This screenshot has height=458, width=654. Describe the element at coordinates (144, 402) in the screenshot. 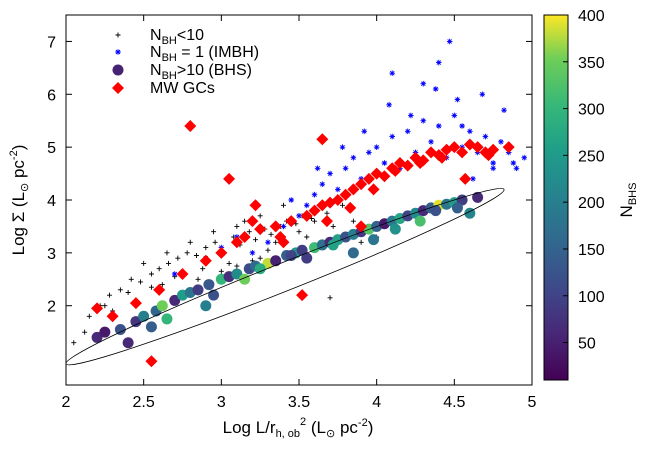

I see `x-tick-label: 2.5` at that location.